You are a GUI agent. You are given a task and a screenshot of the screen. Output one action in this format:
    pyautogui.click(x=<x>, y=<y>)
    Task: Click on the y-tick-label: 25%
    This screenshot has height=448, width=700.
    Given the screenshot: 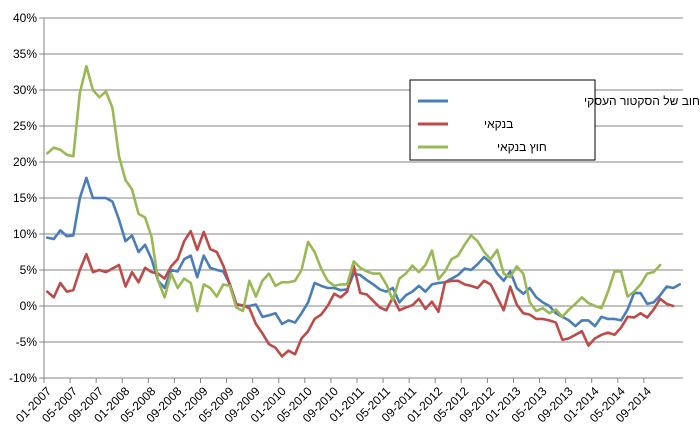 What is the action you would take?
    pyautogui.click(x=25, y=126)
    